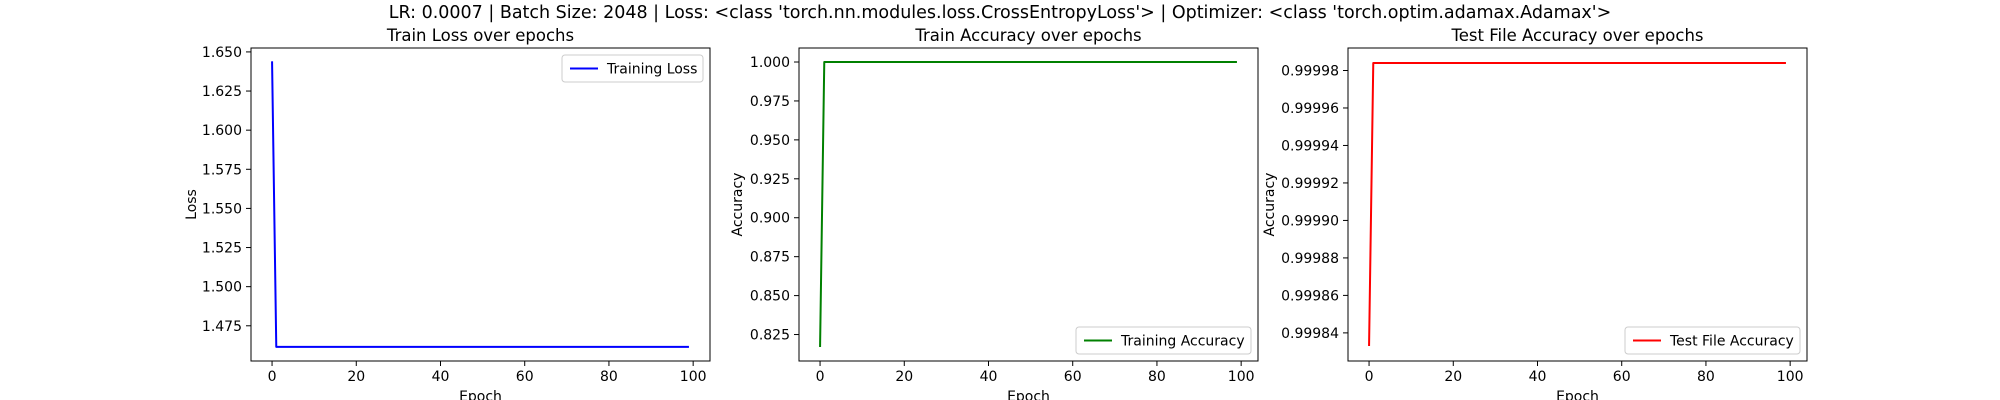 The height and width of the screenshot is (400, 2000). Describe the element at coordinates (222, 131) in the screenshot. I see `chart1-ytick-label: 1.600` at that location.